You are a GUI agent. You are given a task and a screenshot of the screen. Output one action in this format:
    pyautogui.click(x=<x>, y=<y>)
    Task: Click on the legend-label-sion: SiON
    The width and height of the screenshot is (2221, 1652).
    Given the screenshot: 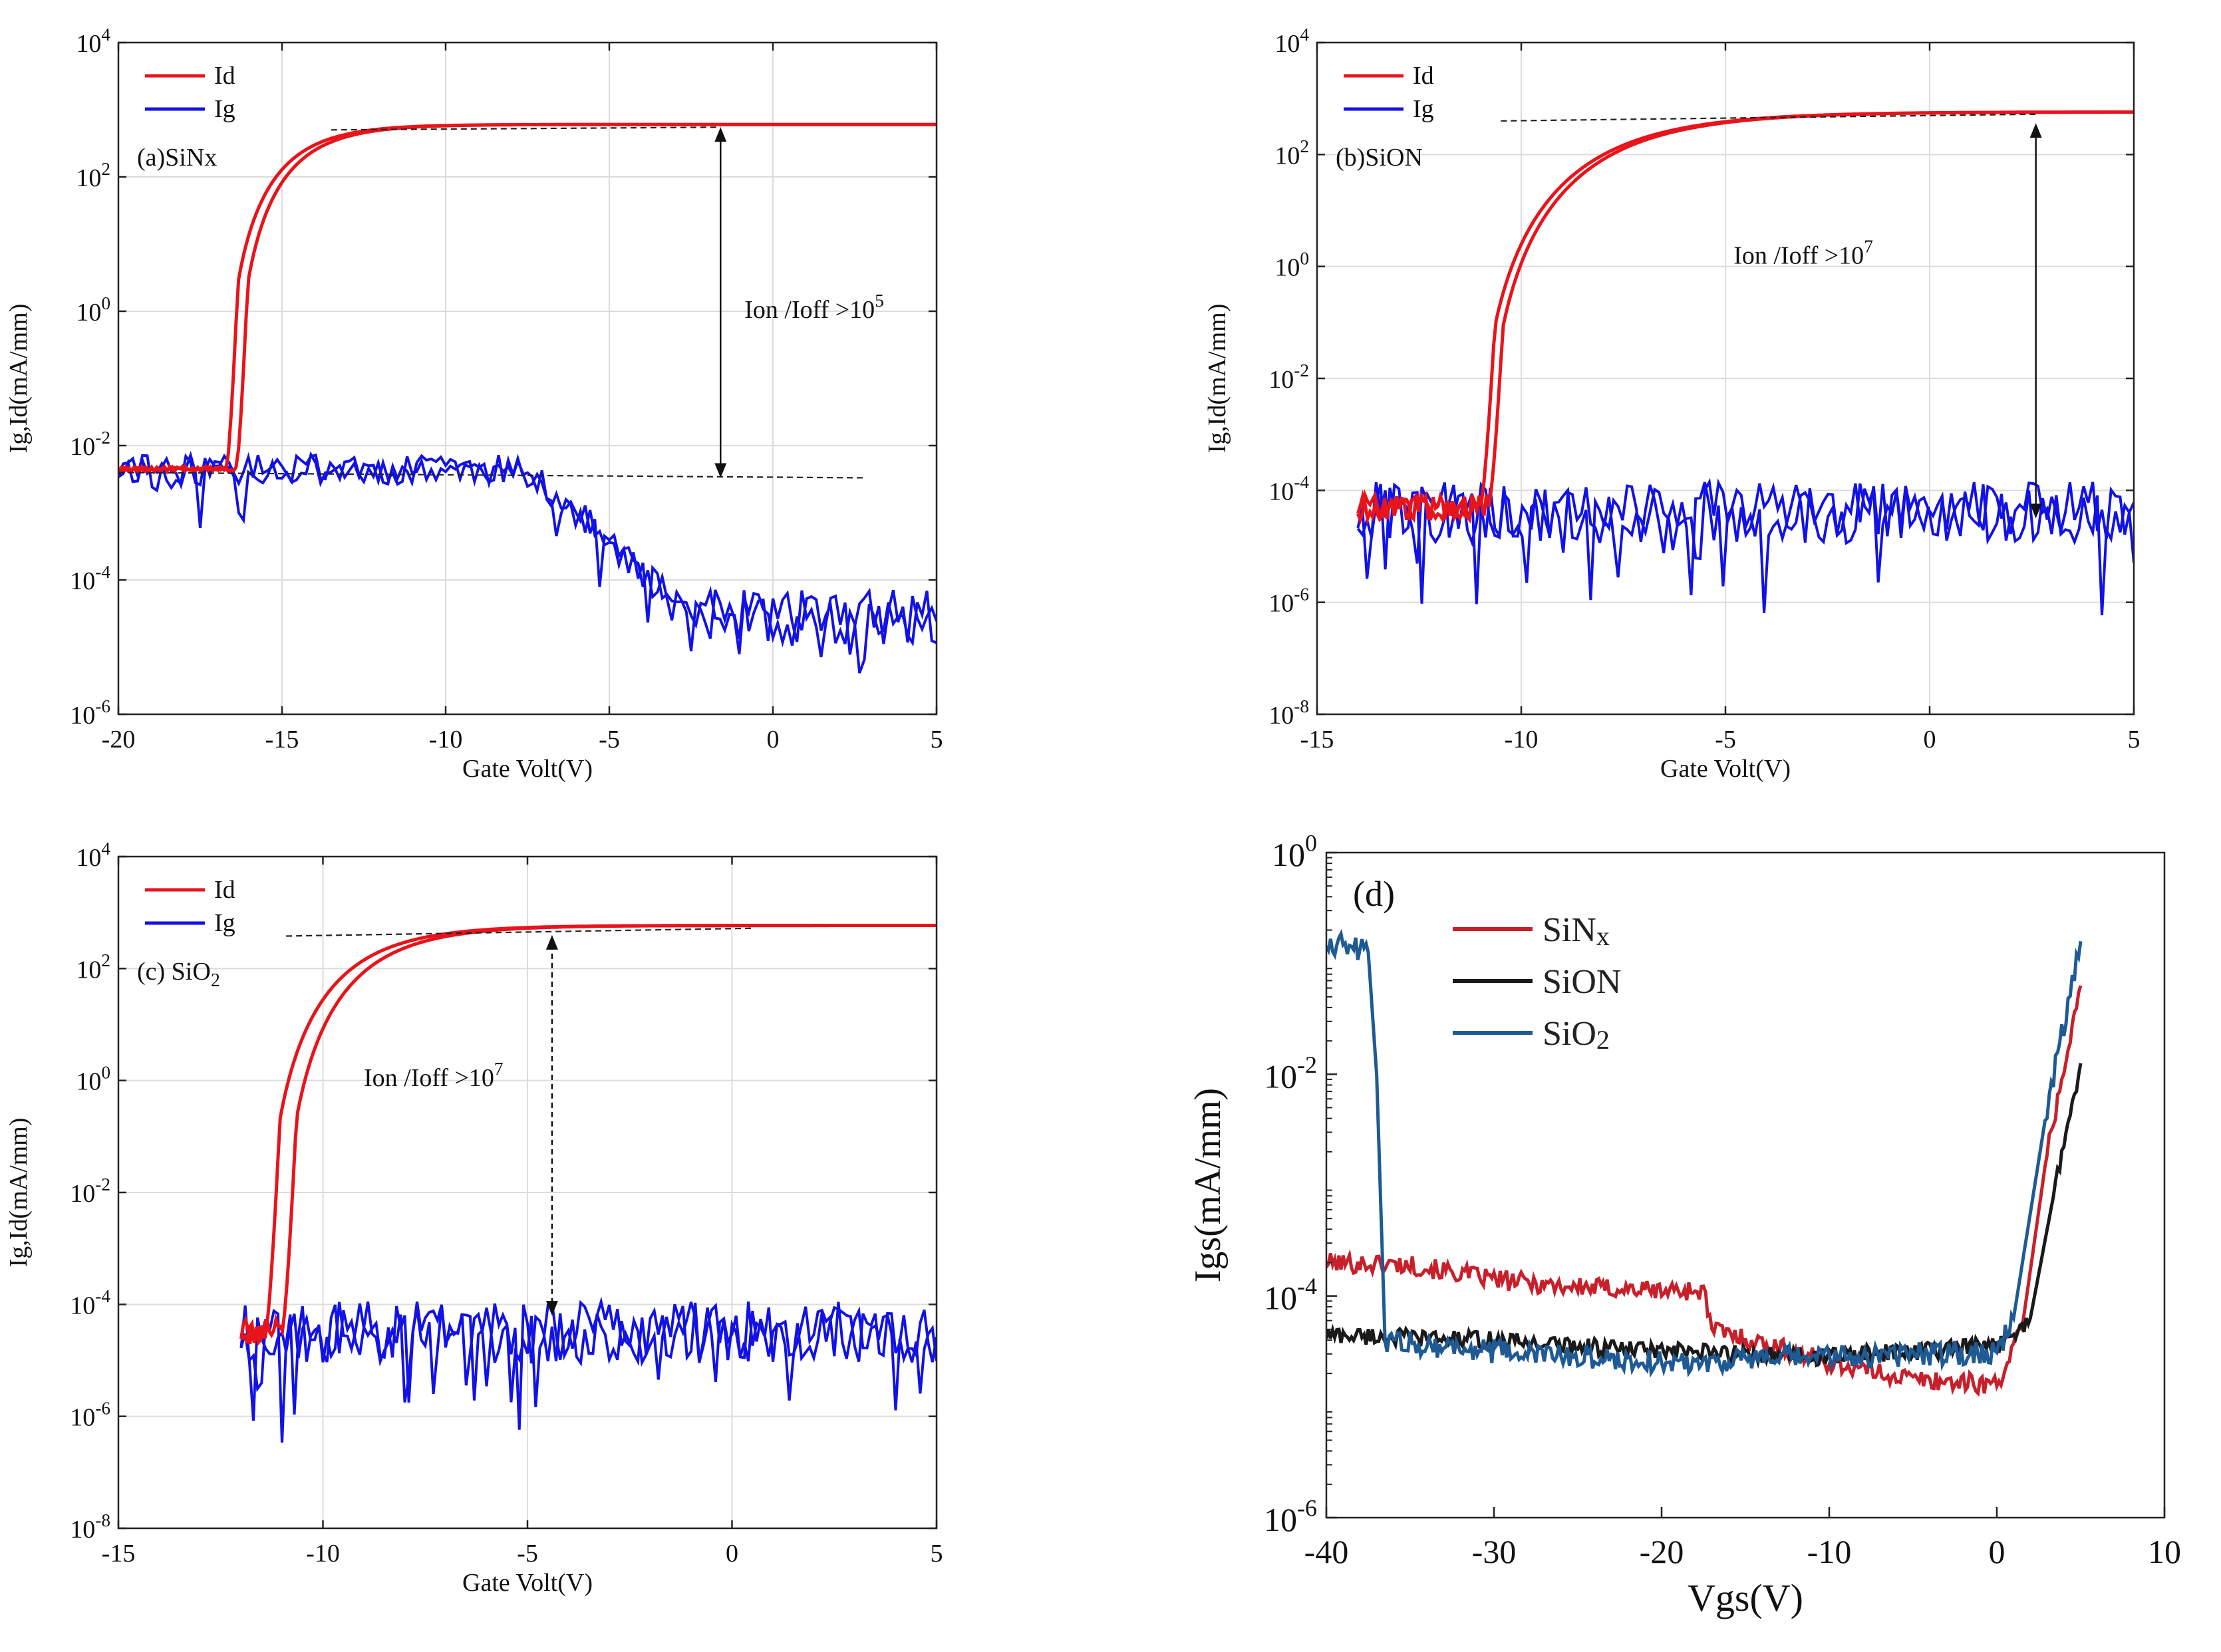 What is the action you would take?
    pyautogui.click(x=1582, y=982)
    